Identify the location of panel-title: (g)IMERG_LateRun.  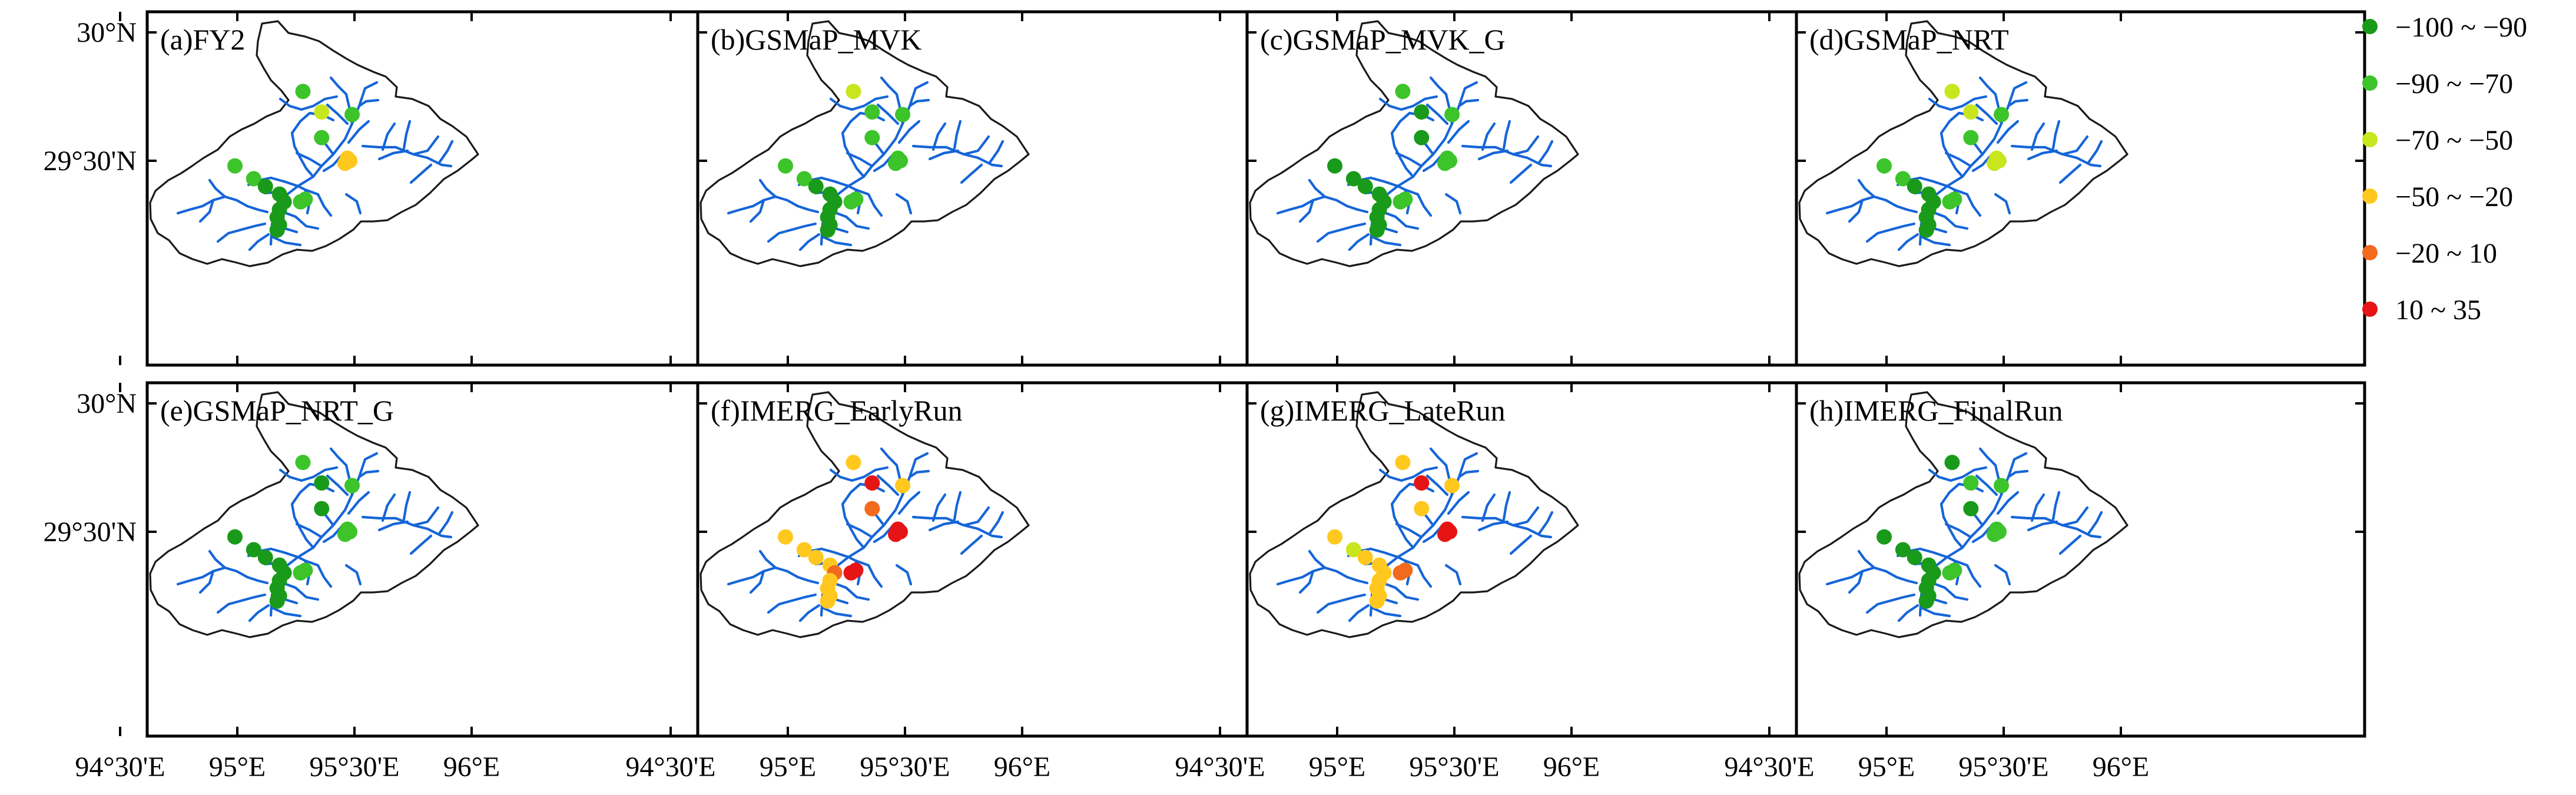
(1383, 410).